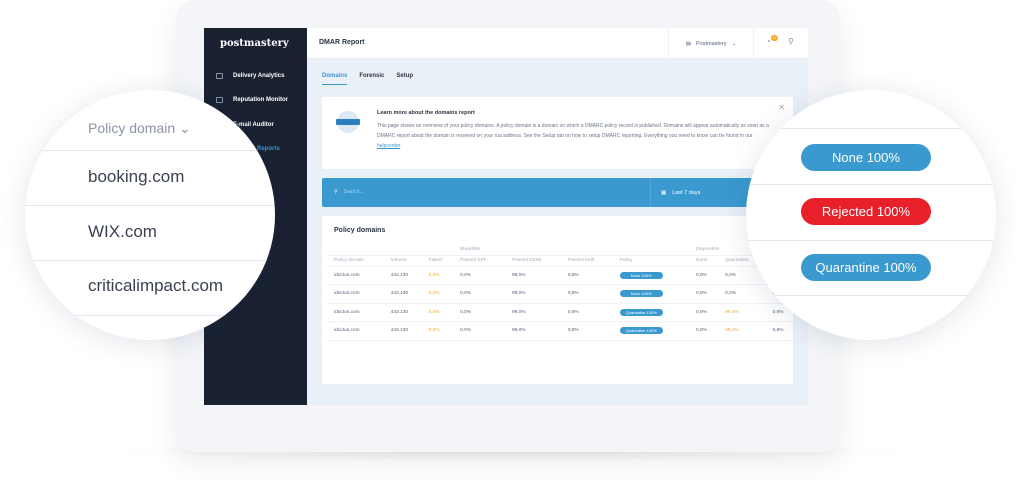 The height and width of the screenshot is (480, 1024). Describe the element at coordinates (781, 107) in the screenshot. I see `close-icon: ✕` at that location.